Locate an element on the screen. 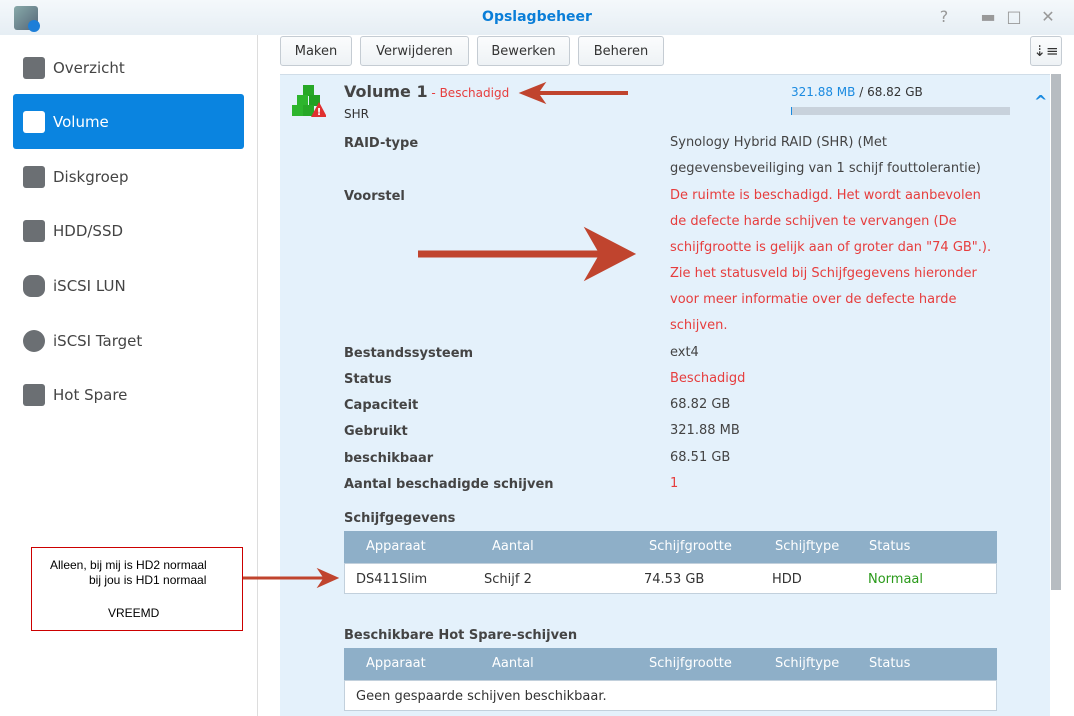 The height and width of the screenshot is (716, 1074). volume-status: Beschadigd is located at coordinates (474, 93).